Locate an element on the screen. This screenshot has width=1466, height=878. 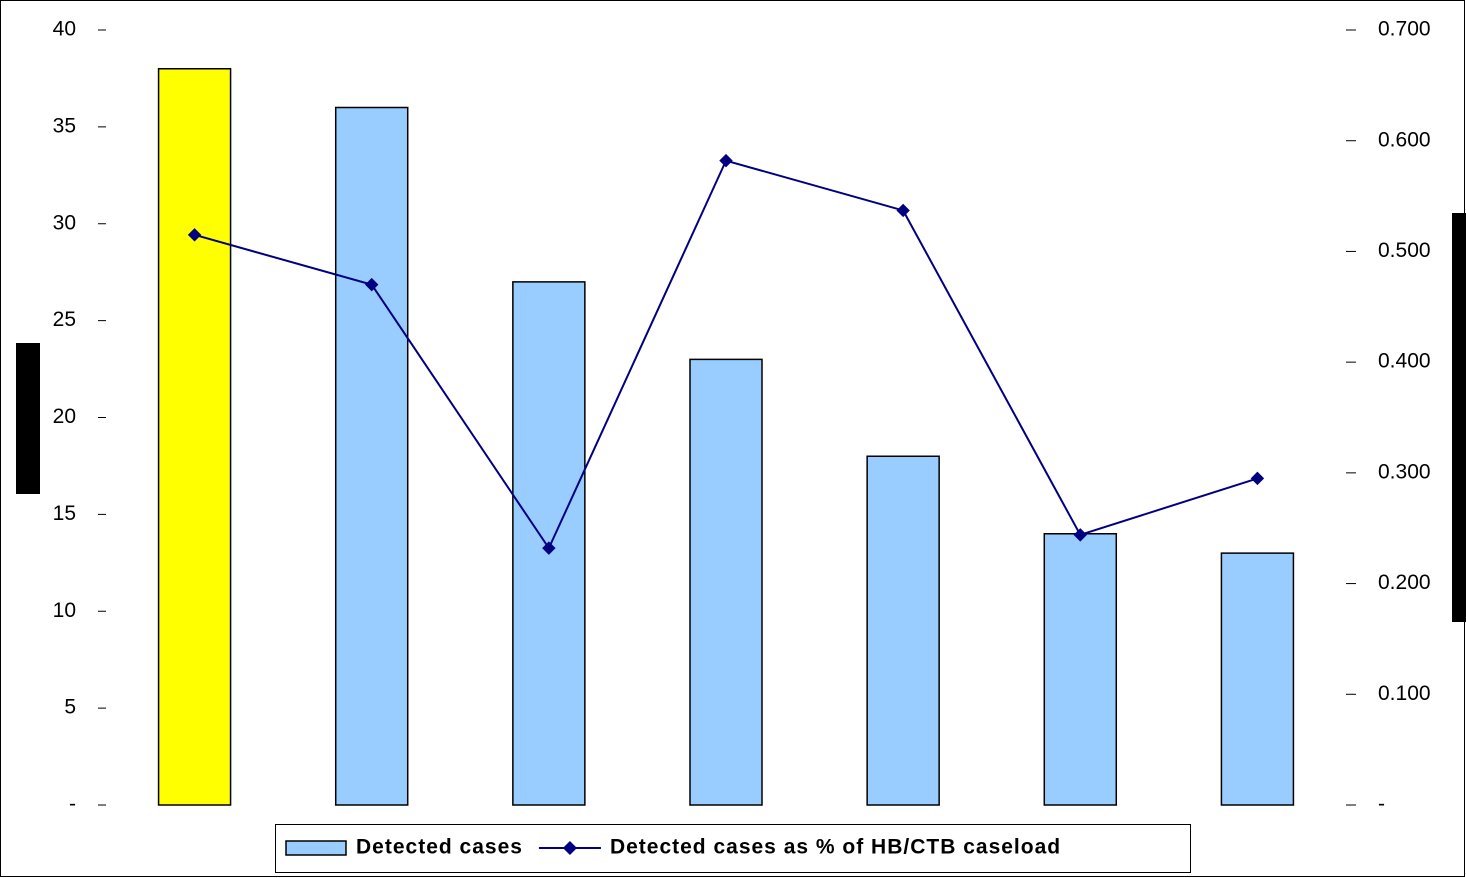
y-tick-label: 25 is located at coordinates (64, 319).